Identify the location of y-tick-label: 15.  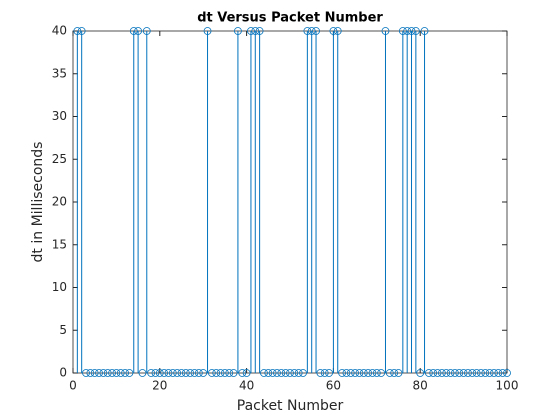
(59, 244).